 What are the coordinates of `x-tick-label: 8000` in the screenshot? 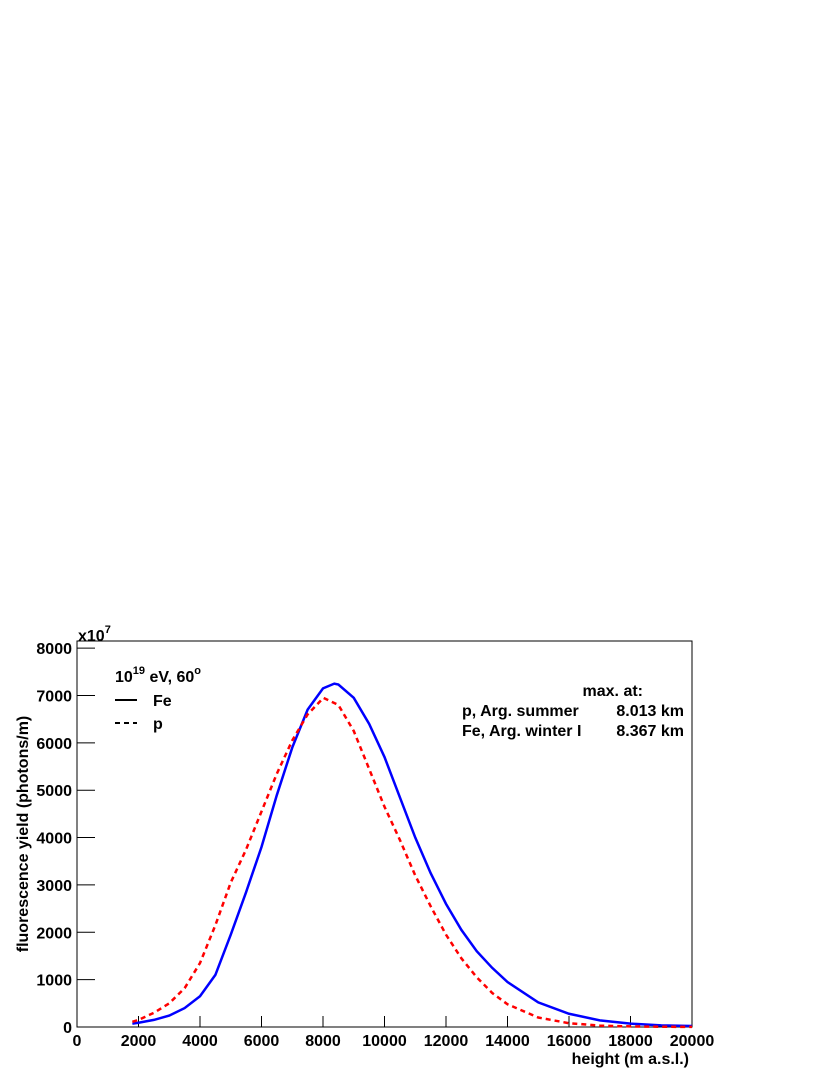 It's located at (323, 1041).